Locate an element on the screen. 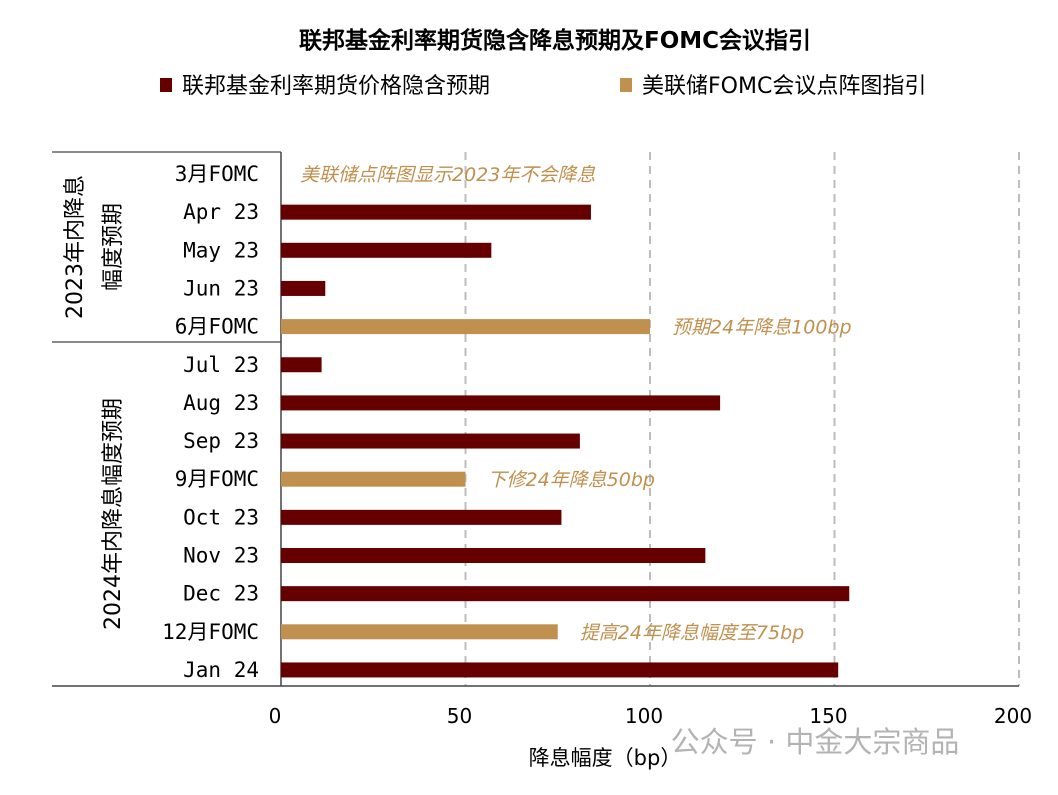 The width and height of the screenshot is (1058, 795). category-label: Sep 23 is located at coordinates (221, 441).